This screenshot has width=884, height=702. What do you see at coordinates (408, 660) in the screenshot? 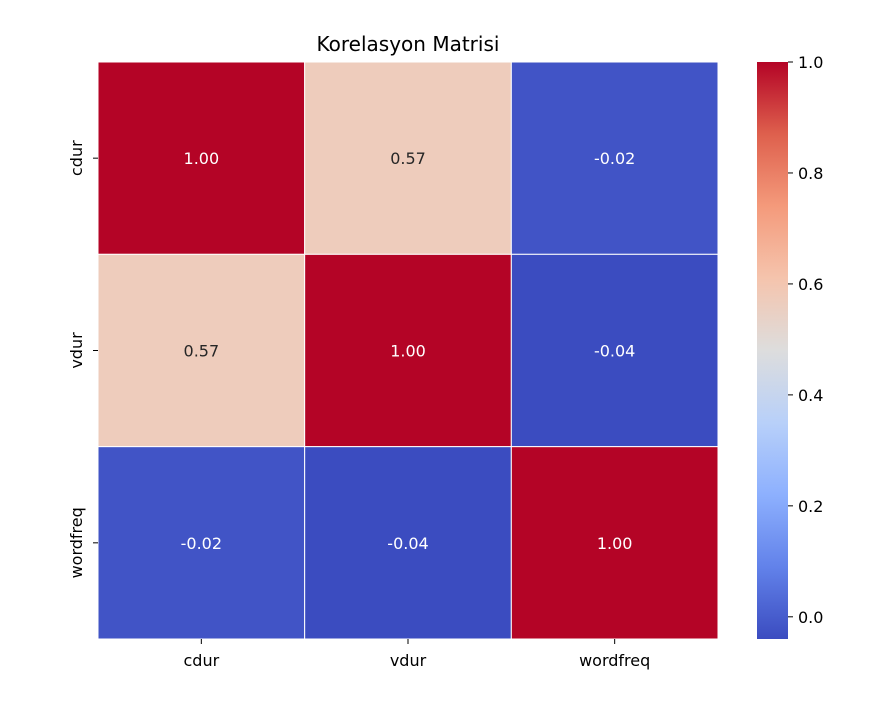
I see `x-tick-label: vdur` at bounding box center [408, 660].